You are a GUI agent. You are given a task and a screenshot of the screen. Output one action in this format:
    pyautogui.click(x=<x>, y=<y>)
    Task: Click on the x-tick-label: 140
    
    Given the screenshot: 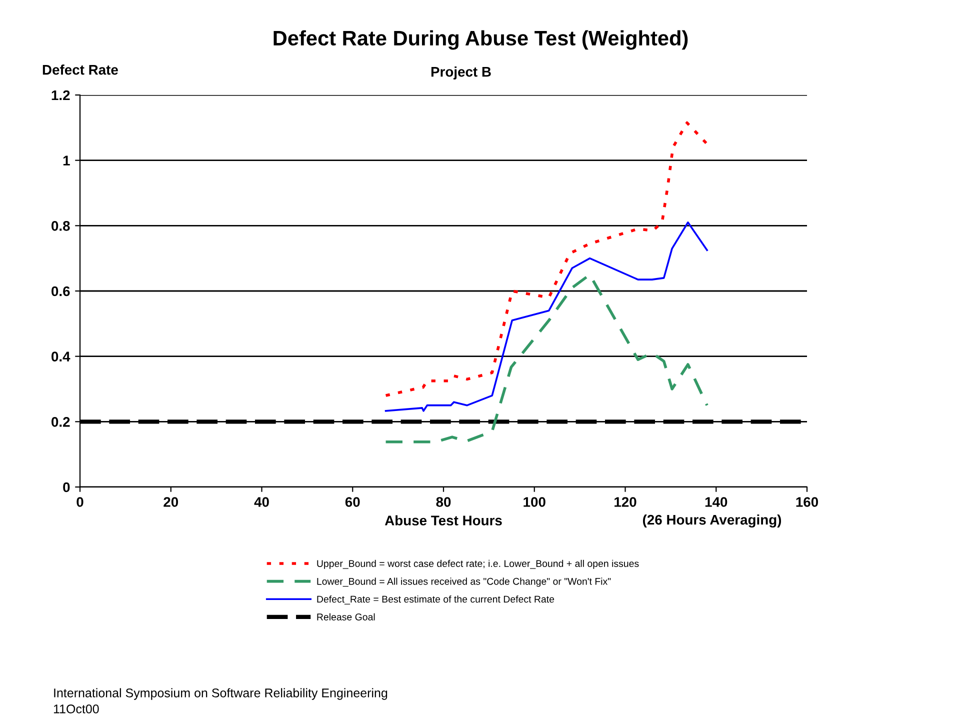 What is the action you would take?
    pyautogui.click(x=716, y=502)
    